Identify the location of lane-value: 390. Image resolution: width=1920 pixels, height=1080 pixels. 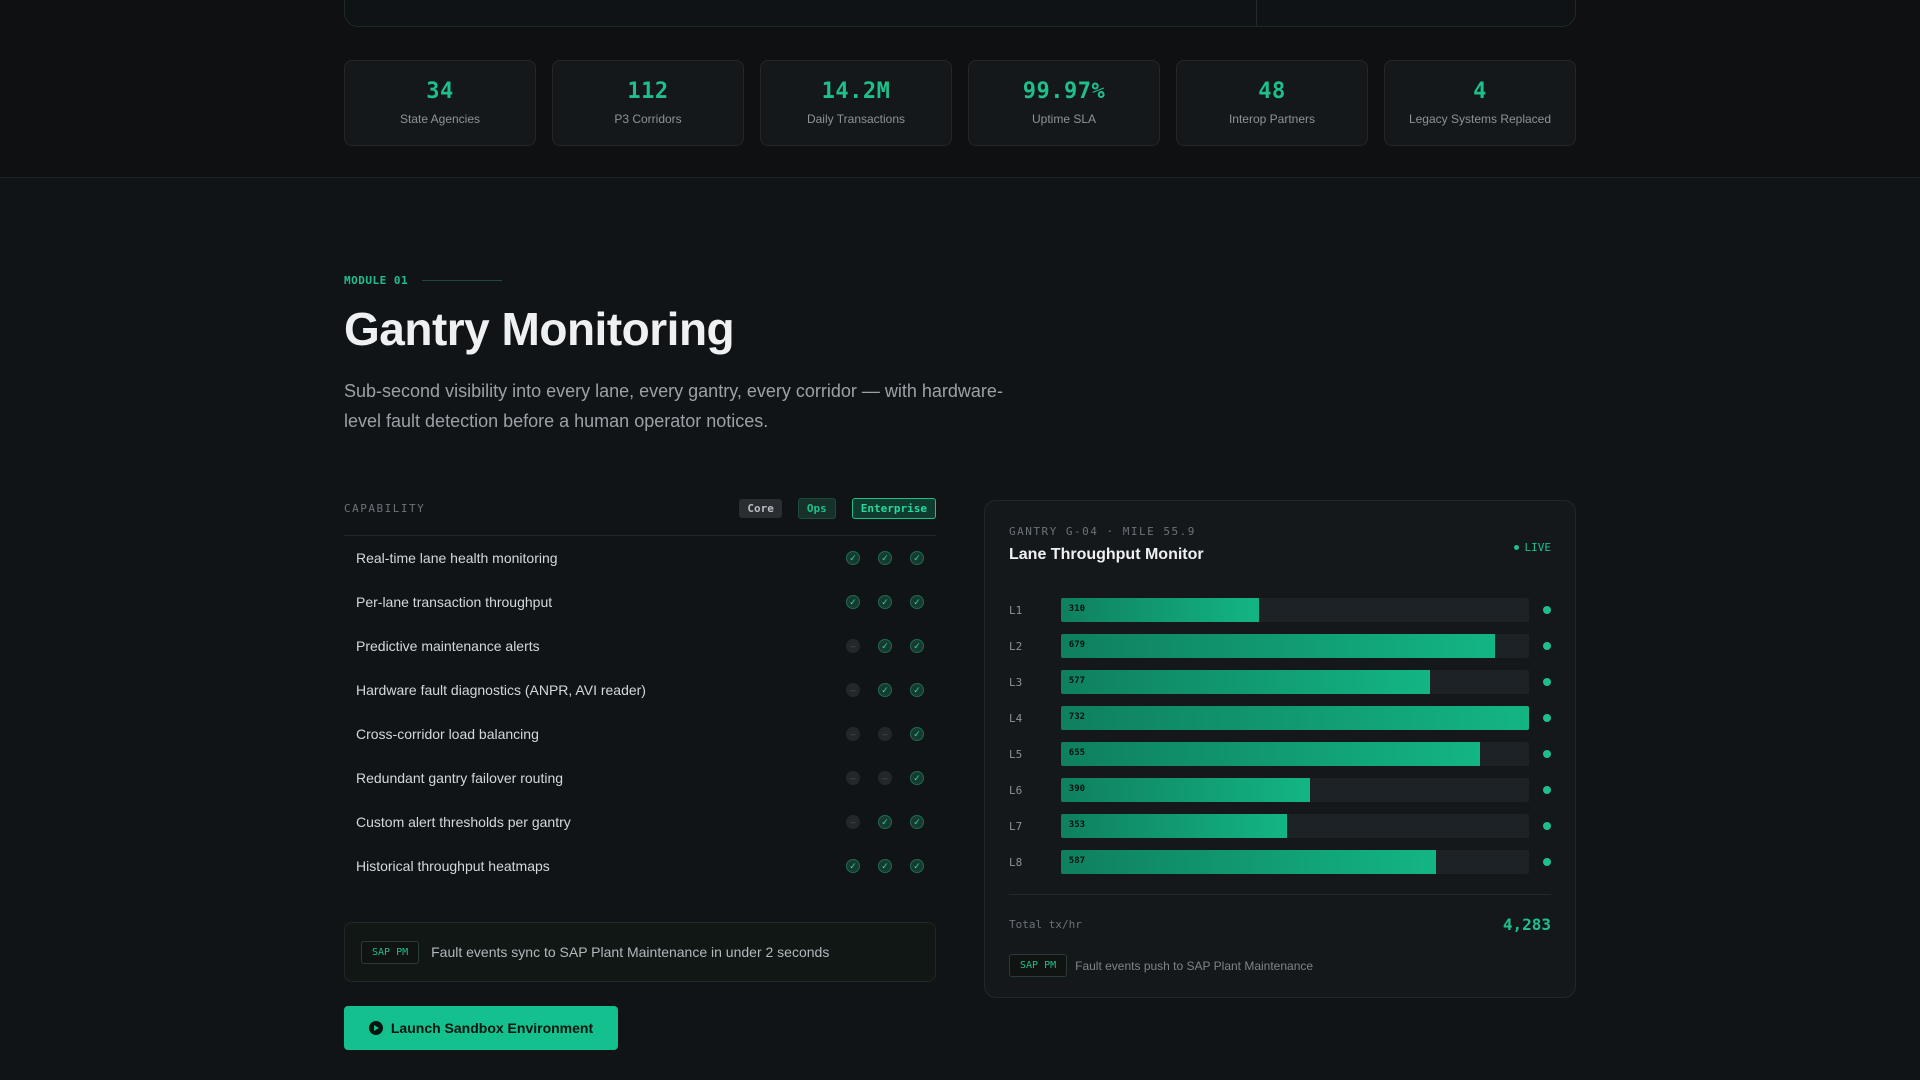
(1077, 789).